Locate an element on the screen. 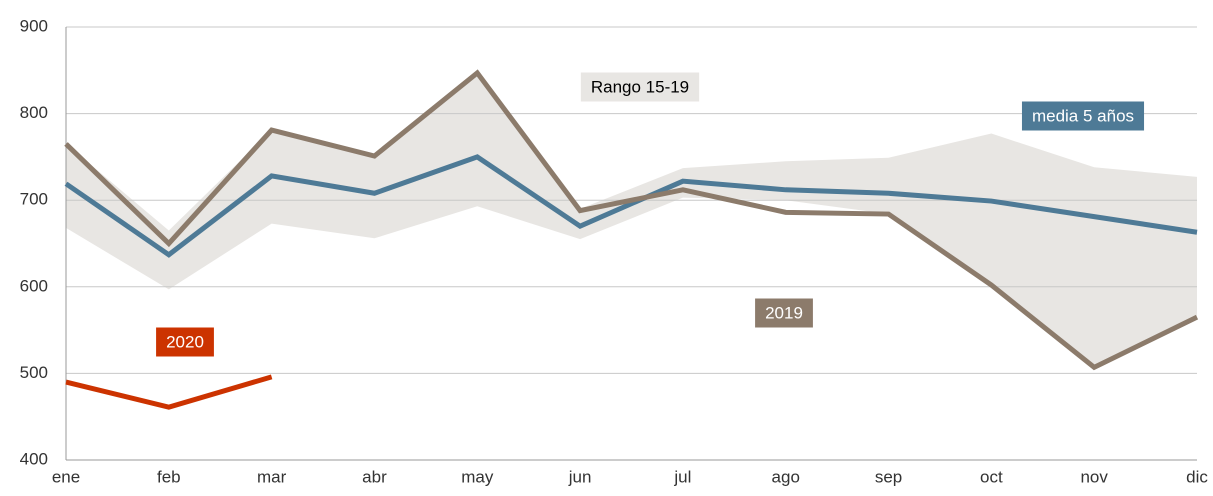  series-label: 2019 is located at coordinates (784, 313).